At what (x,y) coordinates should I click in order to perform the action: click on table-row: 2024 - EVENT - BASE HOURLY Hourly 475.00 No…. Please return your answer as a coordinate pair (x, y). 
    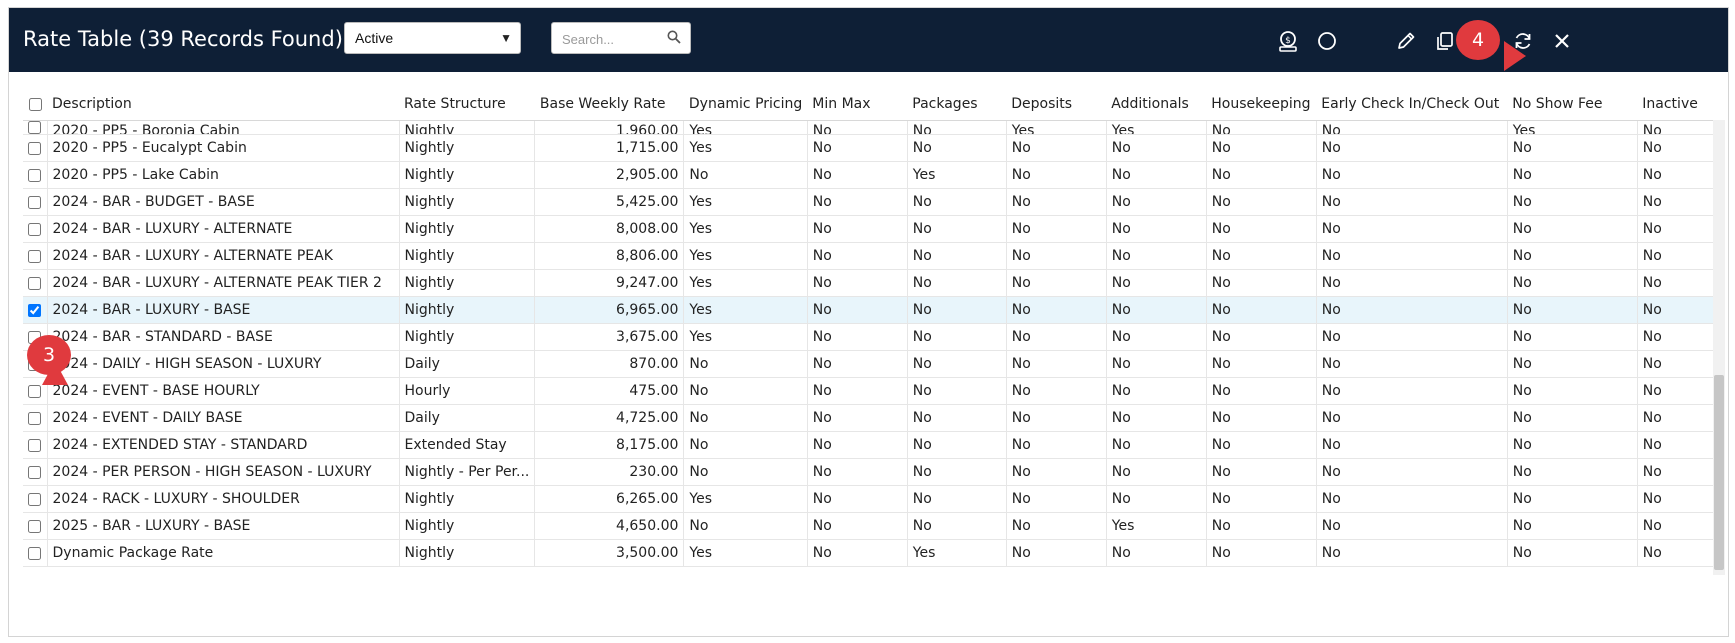
    Looking at the image, I should click on (873, 391).